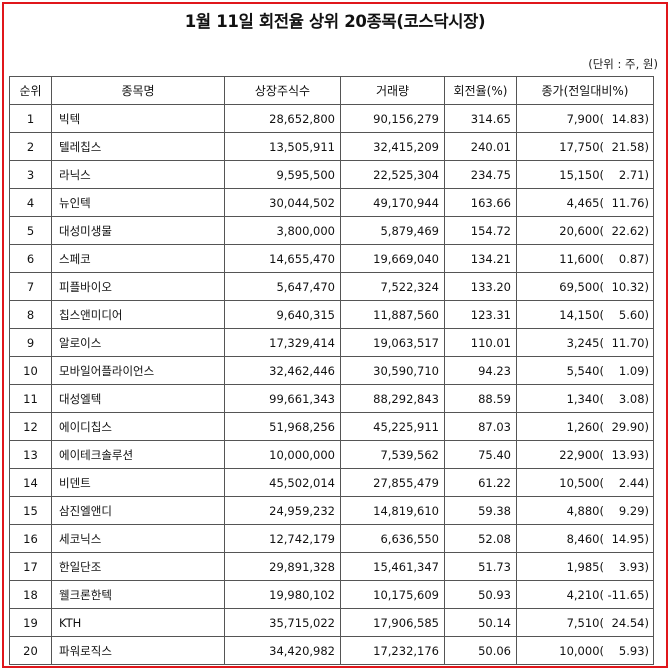 This screenshot has height=670, width=670. Describe the element at coordinates (138, 146) in the screenshot. I see `stock-name-cell: 텔레칩스` at that location.